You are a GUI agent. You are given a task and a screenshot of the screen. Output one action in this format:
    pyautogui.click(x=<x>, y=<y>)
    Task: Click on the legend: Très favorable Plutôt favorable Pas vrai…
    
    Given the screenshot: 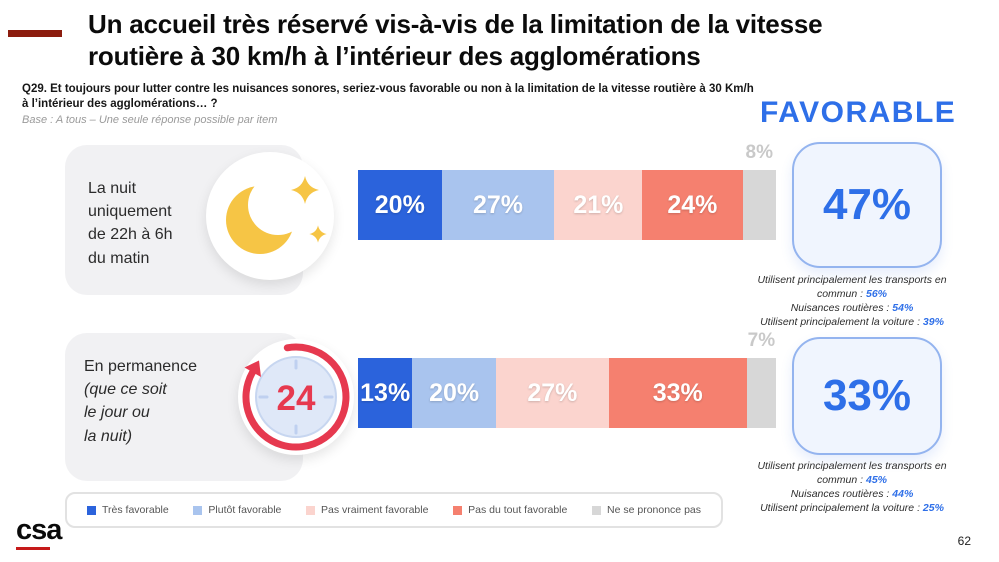 What is the action you would take?
    pyautogui.click(x=394, y=510)
    